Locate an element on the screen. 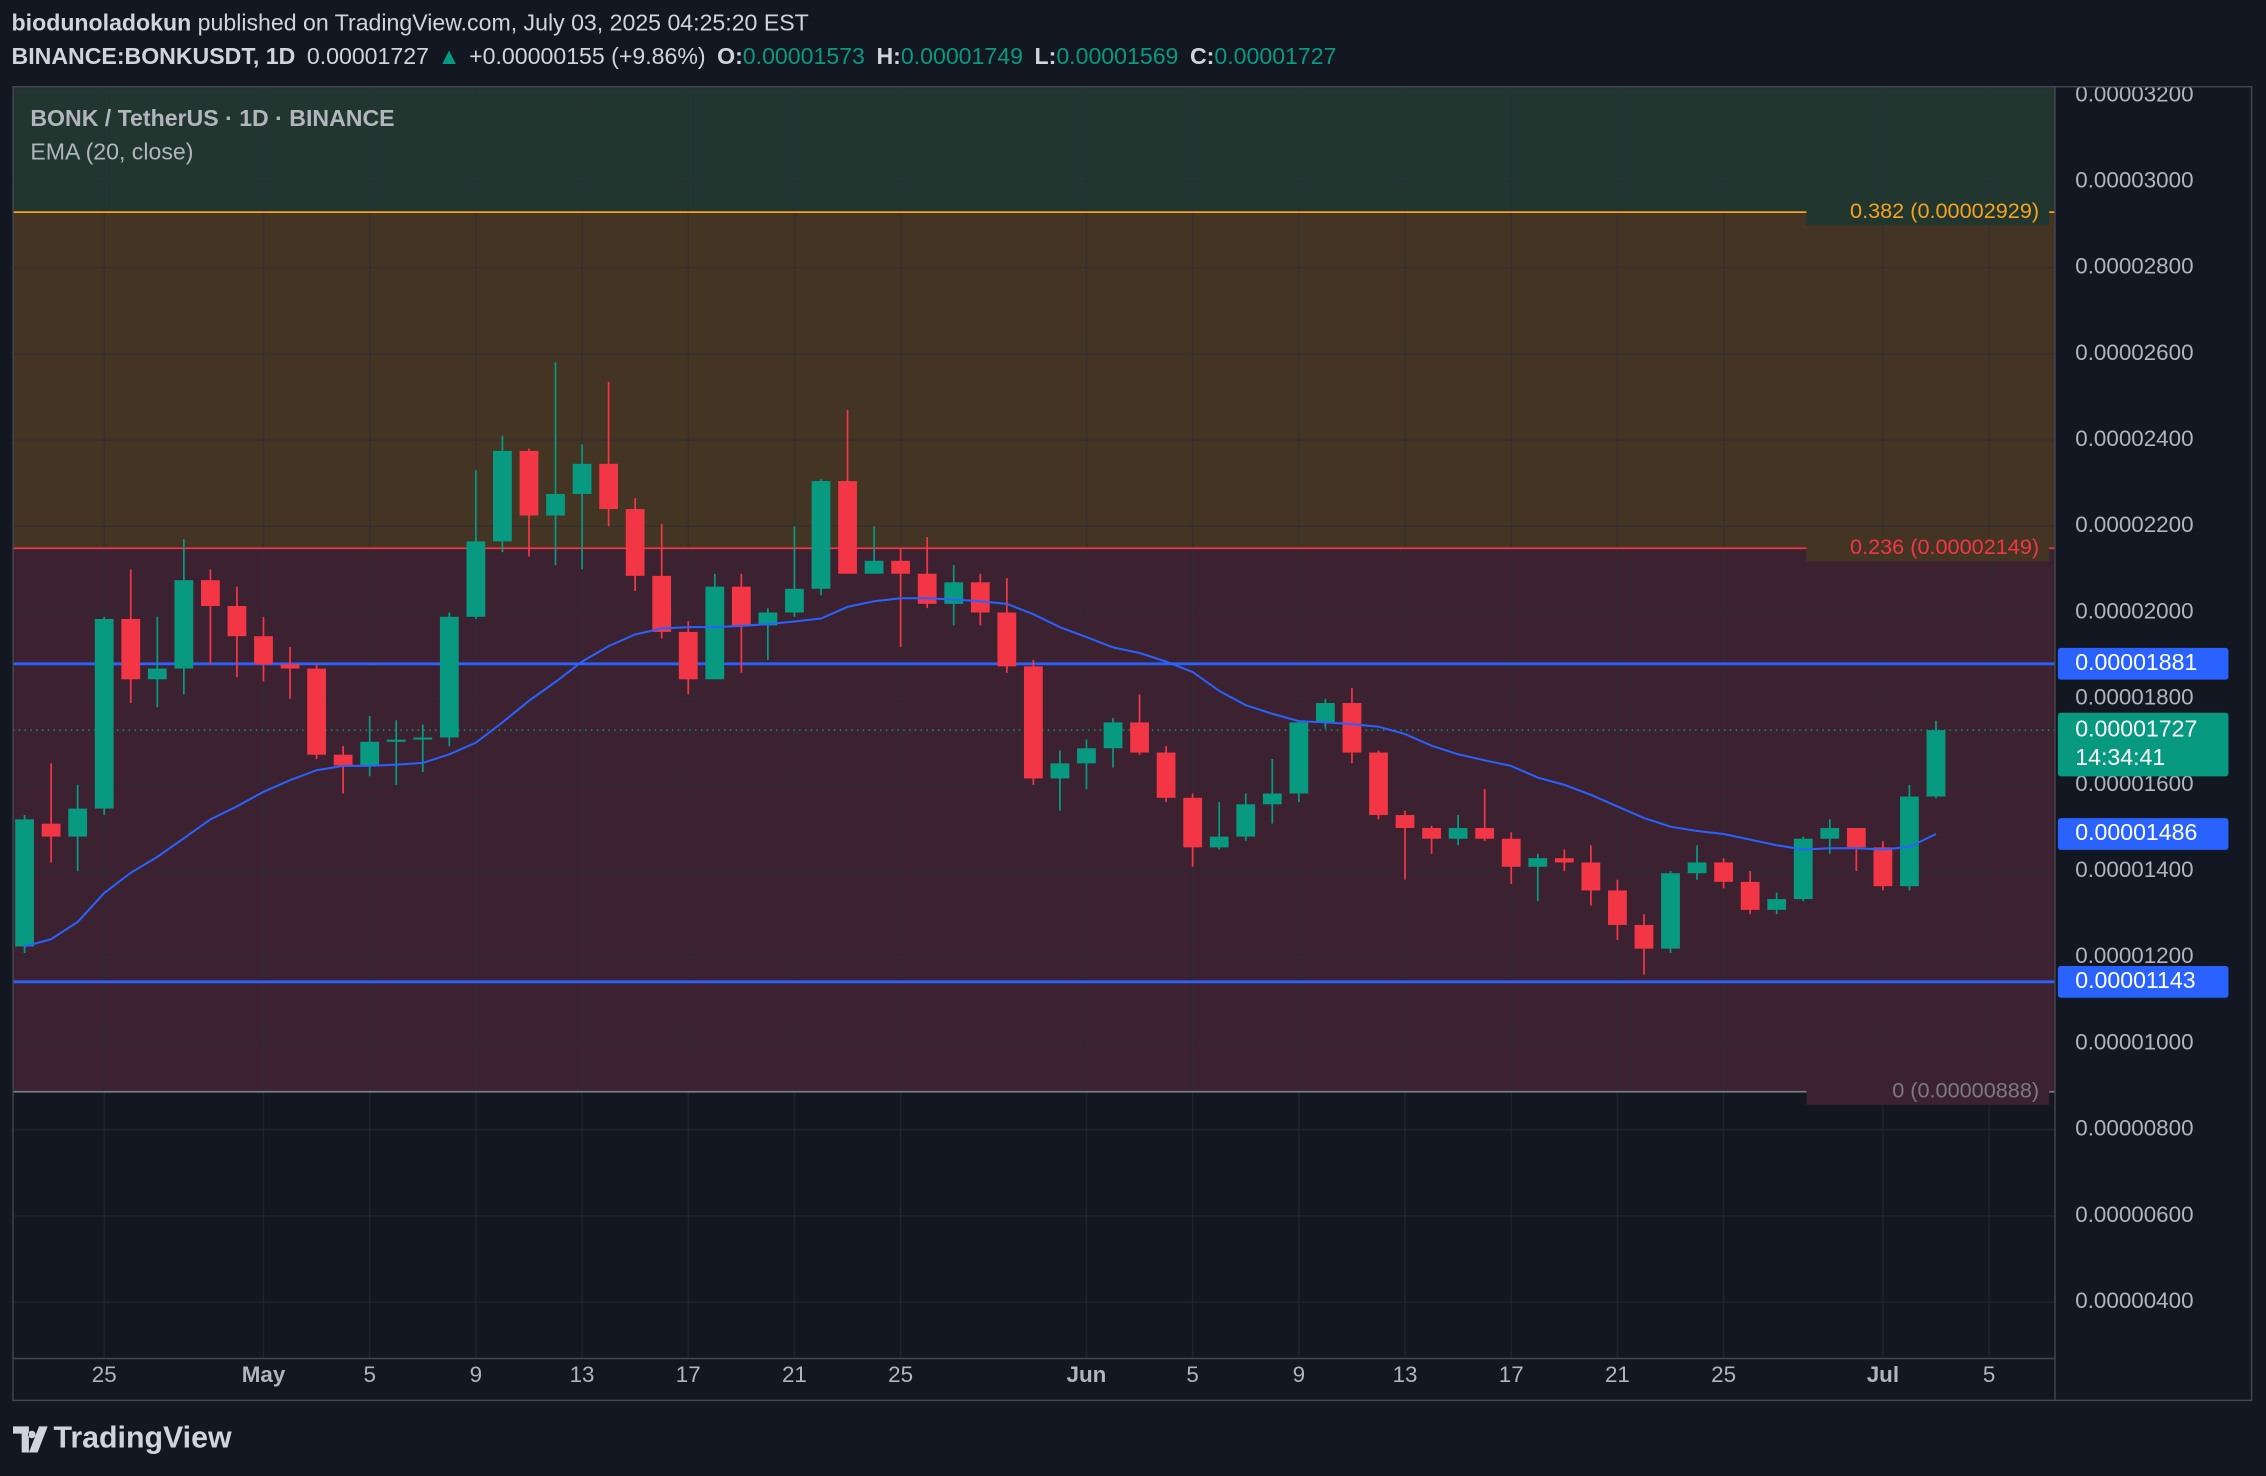 This screenshot has width=2266, height=1476. x-tick-label: 17 is located at coordinates (688, 1374).